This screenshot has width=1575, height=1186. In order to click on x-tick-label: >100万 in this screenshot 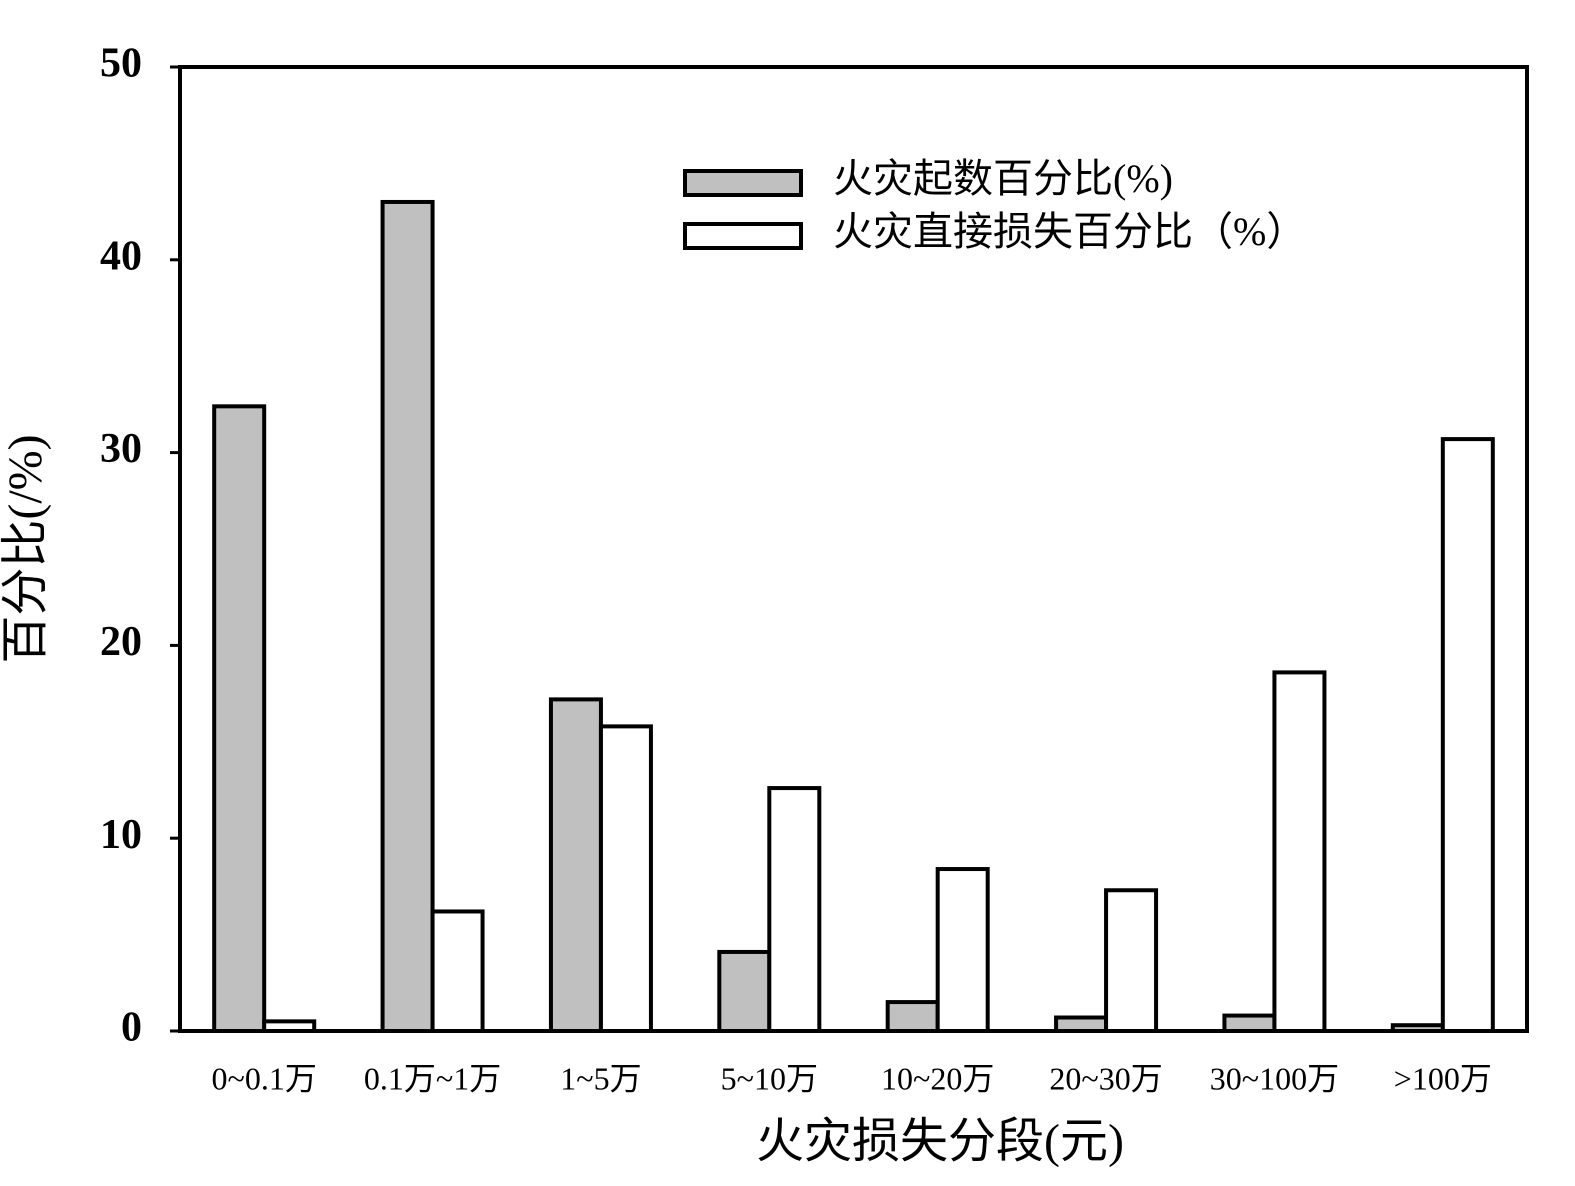, I will do `click(1443, 1078)`.